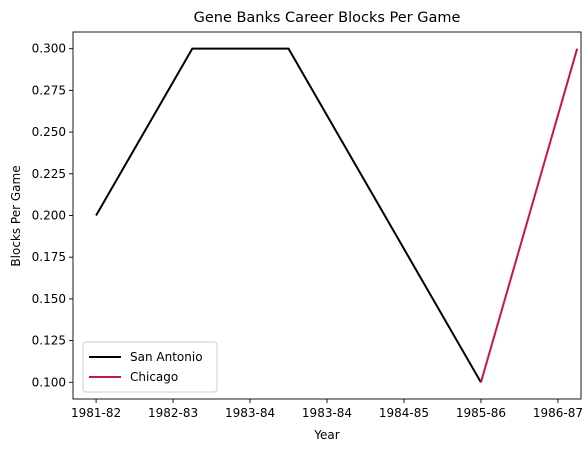 This screenshot has width=588, height=453. What do you see at coordinates (49, 299) in the screenshot?
I see `y-tick-label: 0.150` at bounding box center [49, 299].